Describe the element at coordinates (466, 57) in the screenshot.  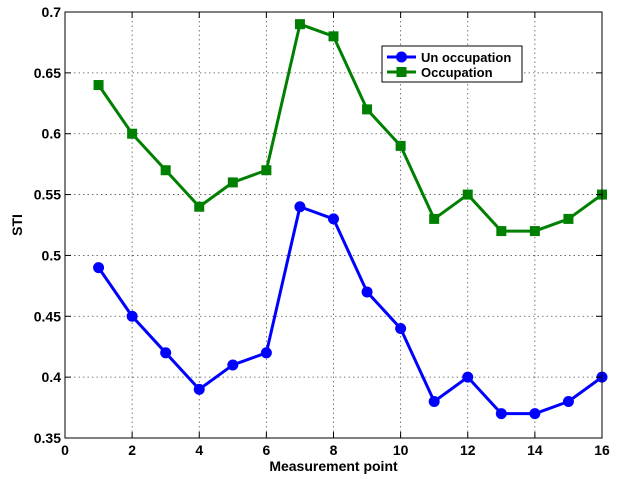
I see `legend-label: Un occupation` at that location.